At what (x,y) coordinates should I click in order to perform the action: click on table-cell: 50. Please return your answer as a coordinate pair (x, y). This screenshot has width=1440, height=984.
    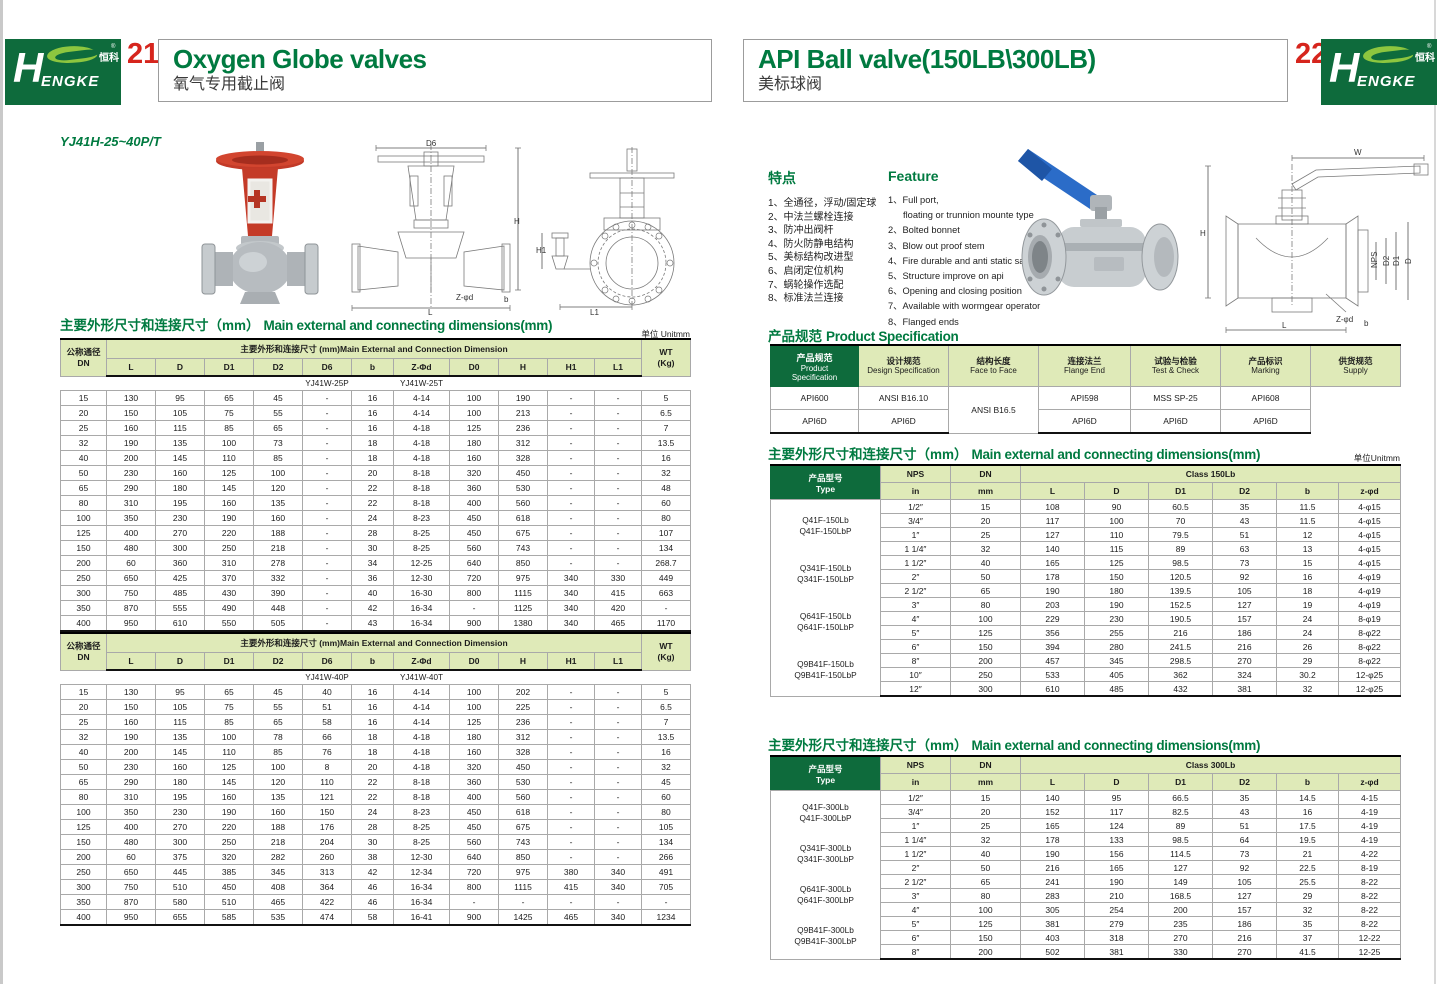
    Looking at the image, I should click on (985, 867).